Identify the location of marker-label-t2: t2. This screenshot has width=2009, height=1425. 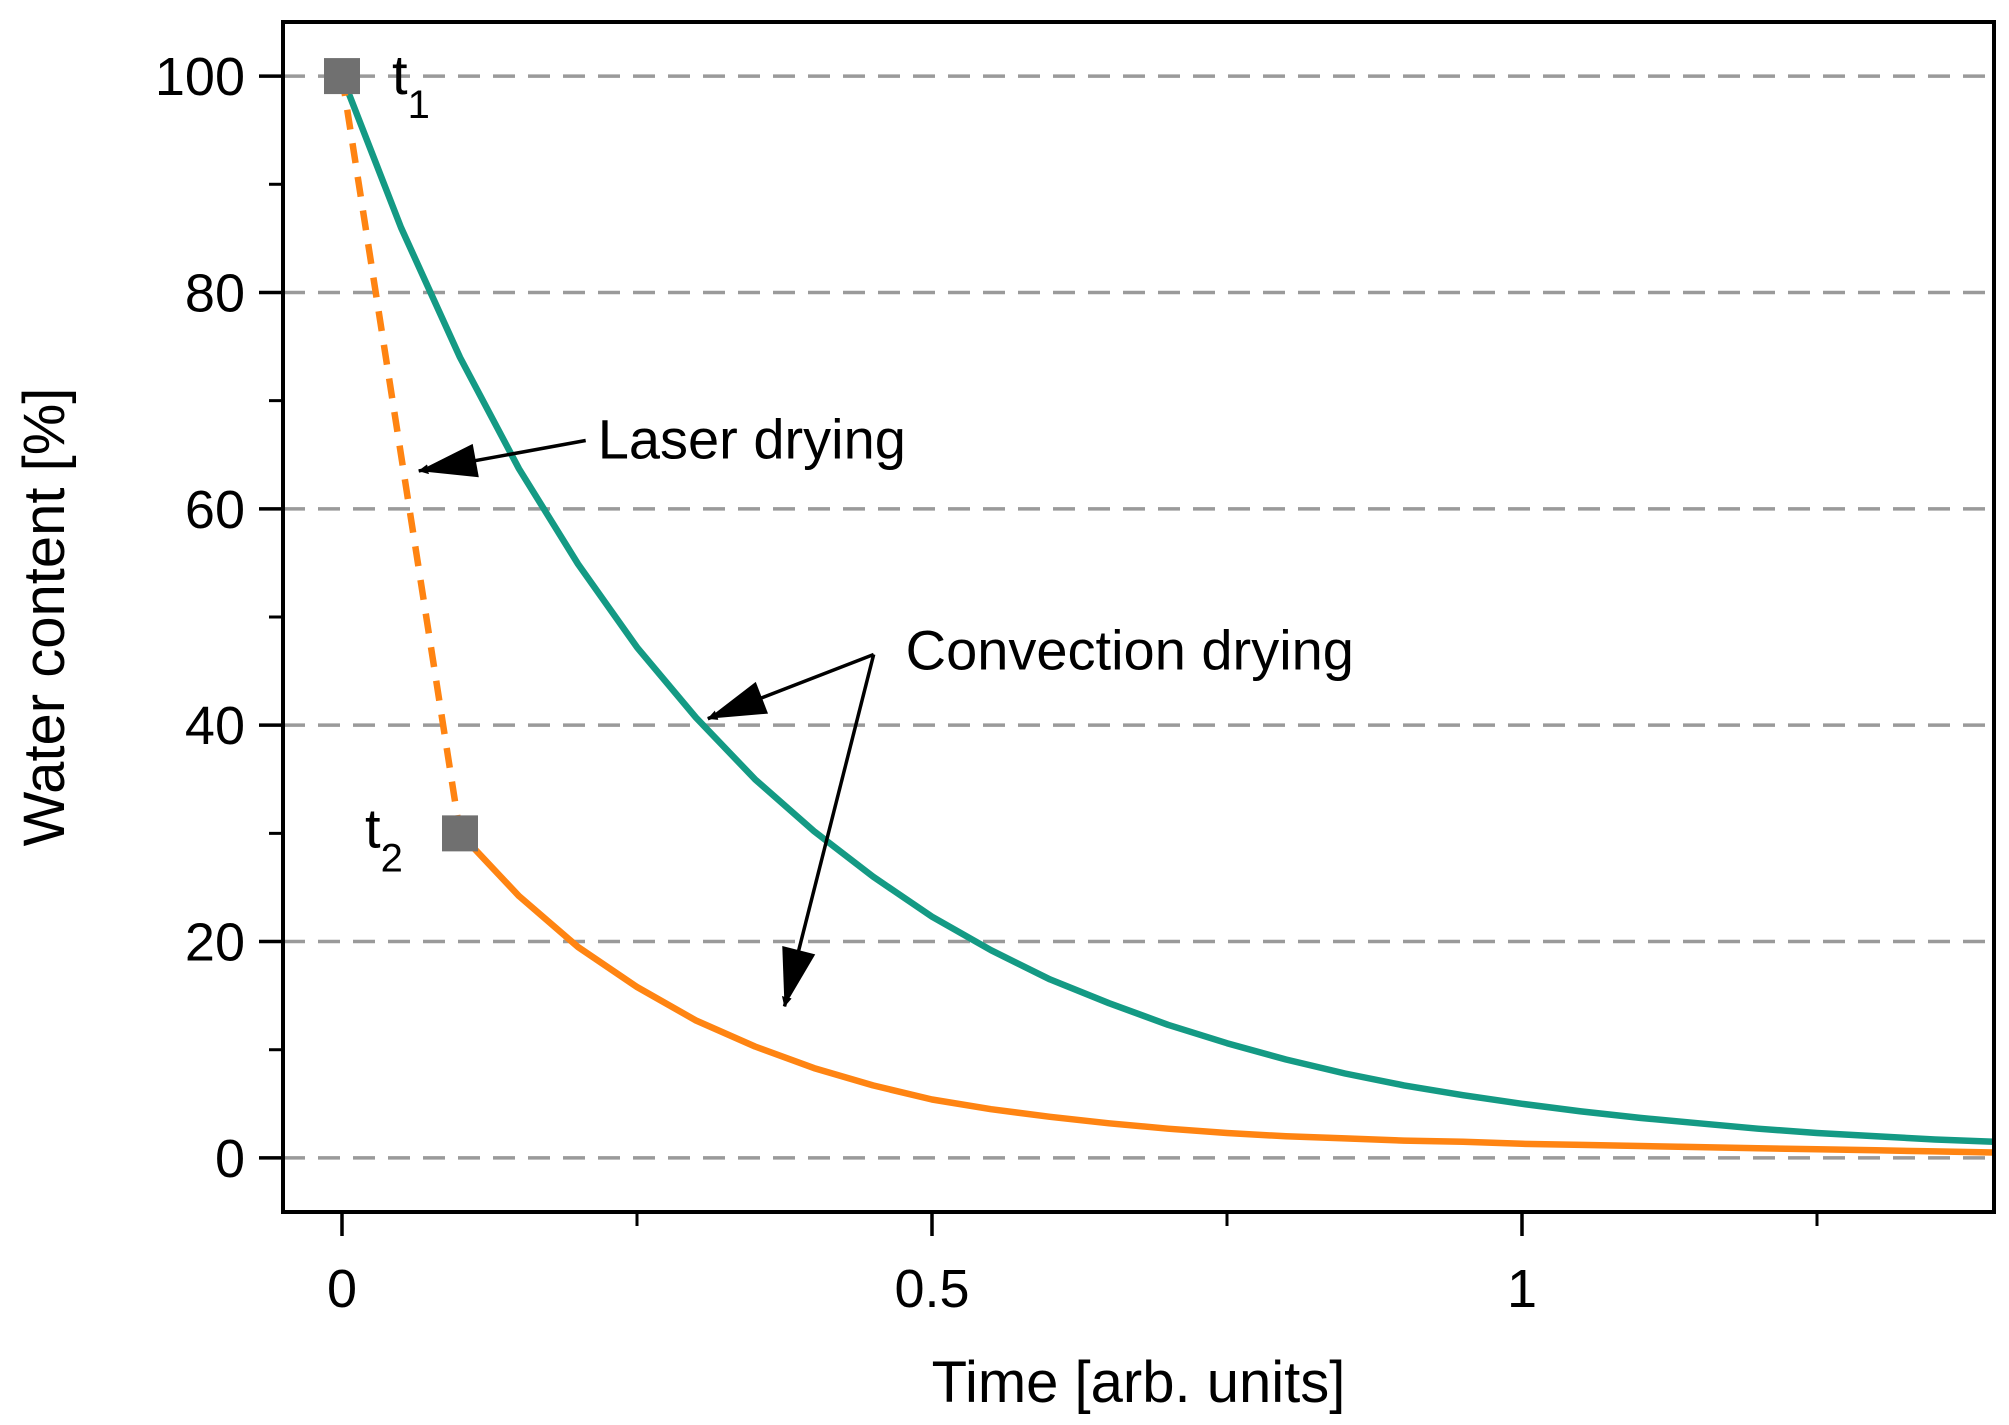
(384, 838).